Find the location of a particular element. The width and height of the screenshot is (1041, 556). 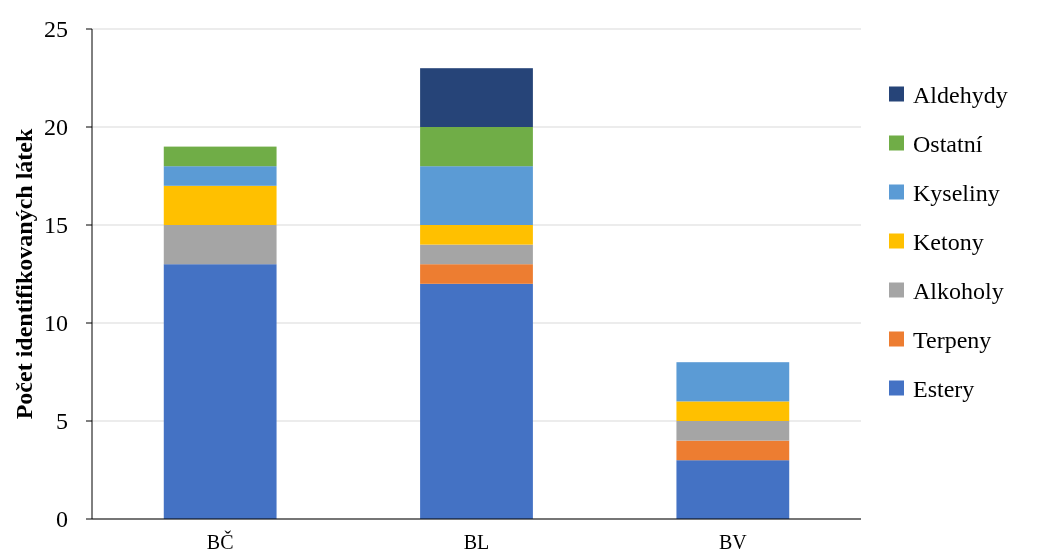

x-tick-label: BL is located at coordinates (476, 542).